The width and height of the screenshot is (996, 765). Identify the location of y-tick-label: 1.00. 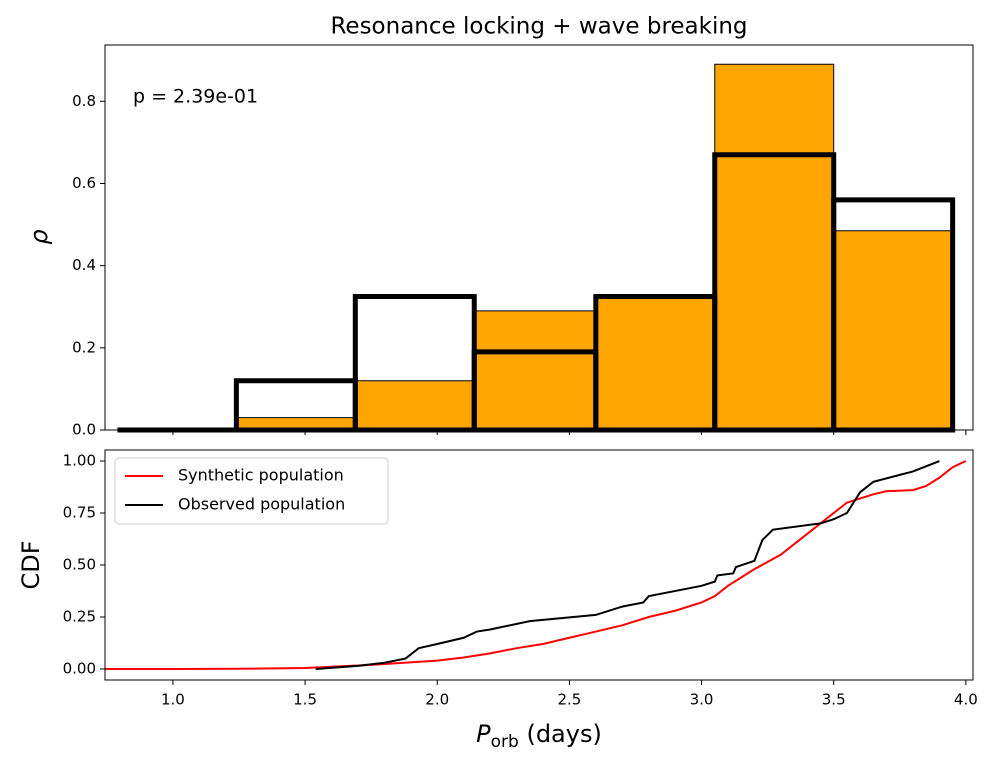
(79, 461).